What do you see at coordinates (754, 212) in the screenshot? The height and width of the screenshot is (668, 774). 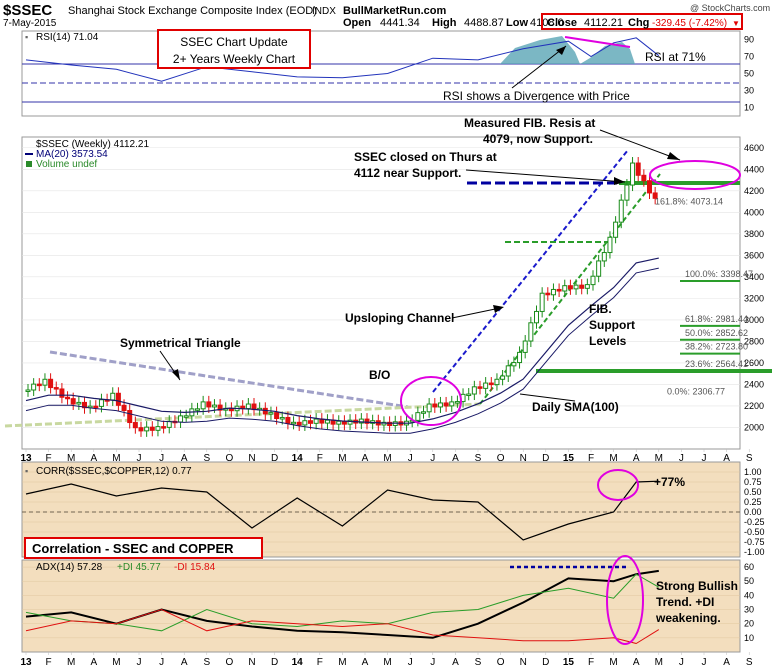 I see `price-tick: 4000` at bounding box center [754, 212].